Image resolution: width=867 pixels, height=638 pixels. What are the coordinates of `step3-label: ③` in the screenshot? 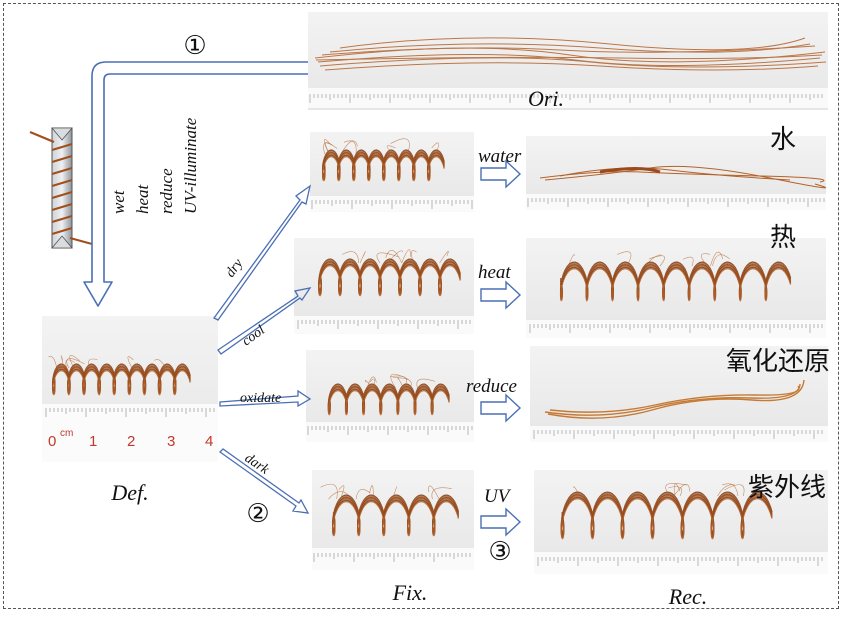 It's located at (499, 552).